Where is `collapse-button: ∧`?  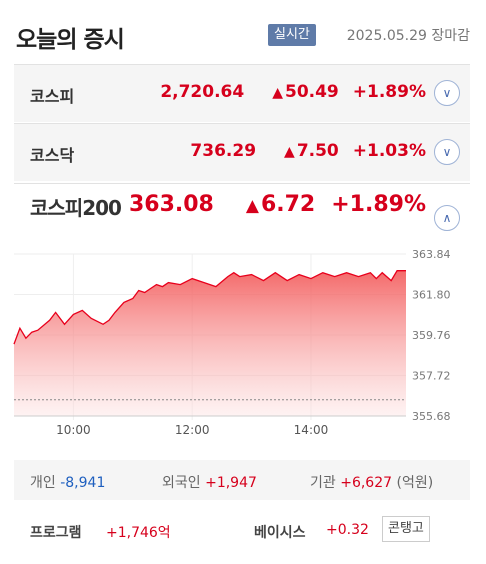 collapse-button: ∧ is located at coordinates (447, 218).